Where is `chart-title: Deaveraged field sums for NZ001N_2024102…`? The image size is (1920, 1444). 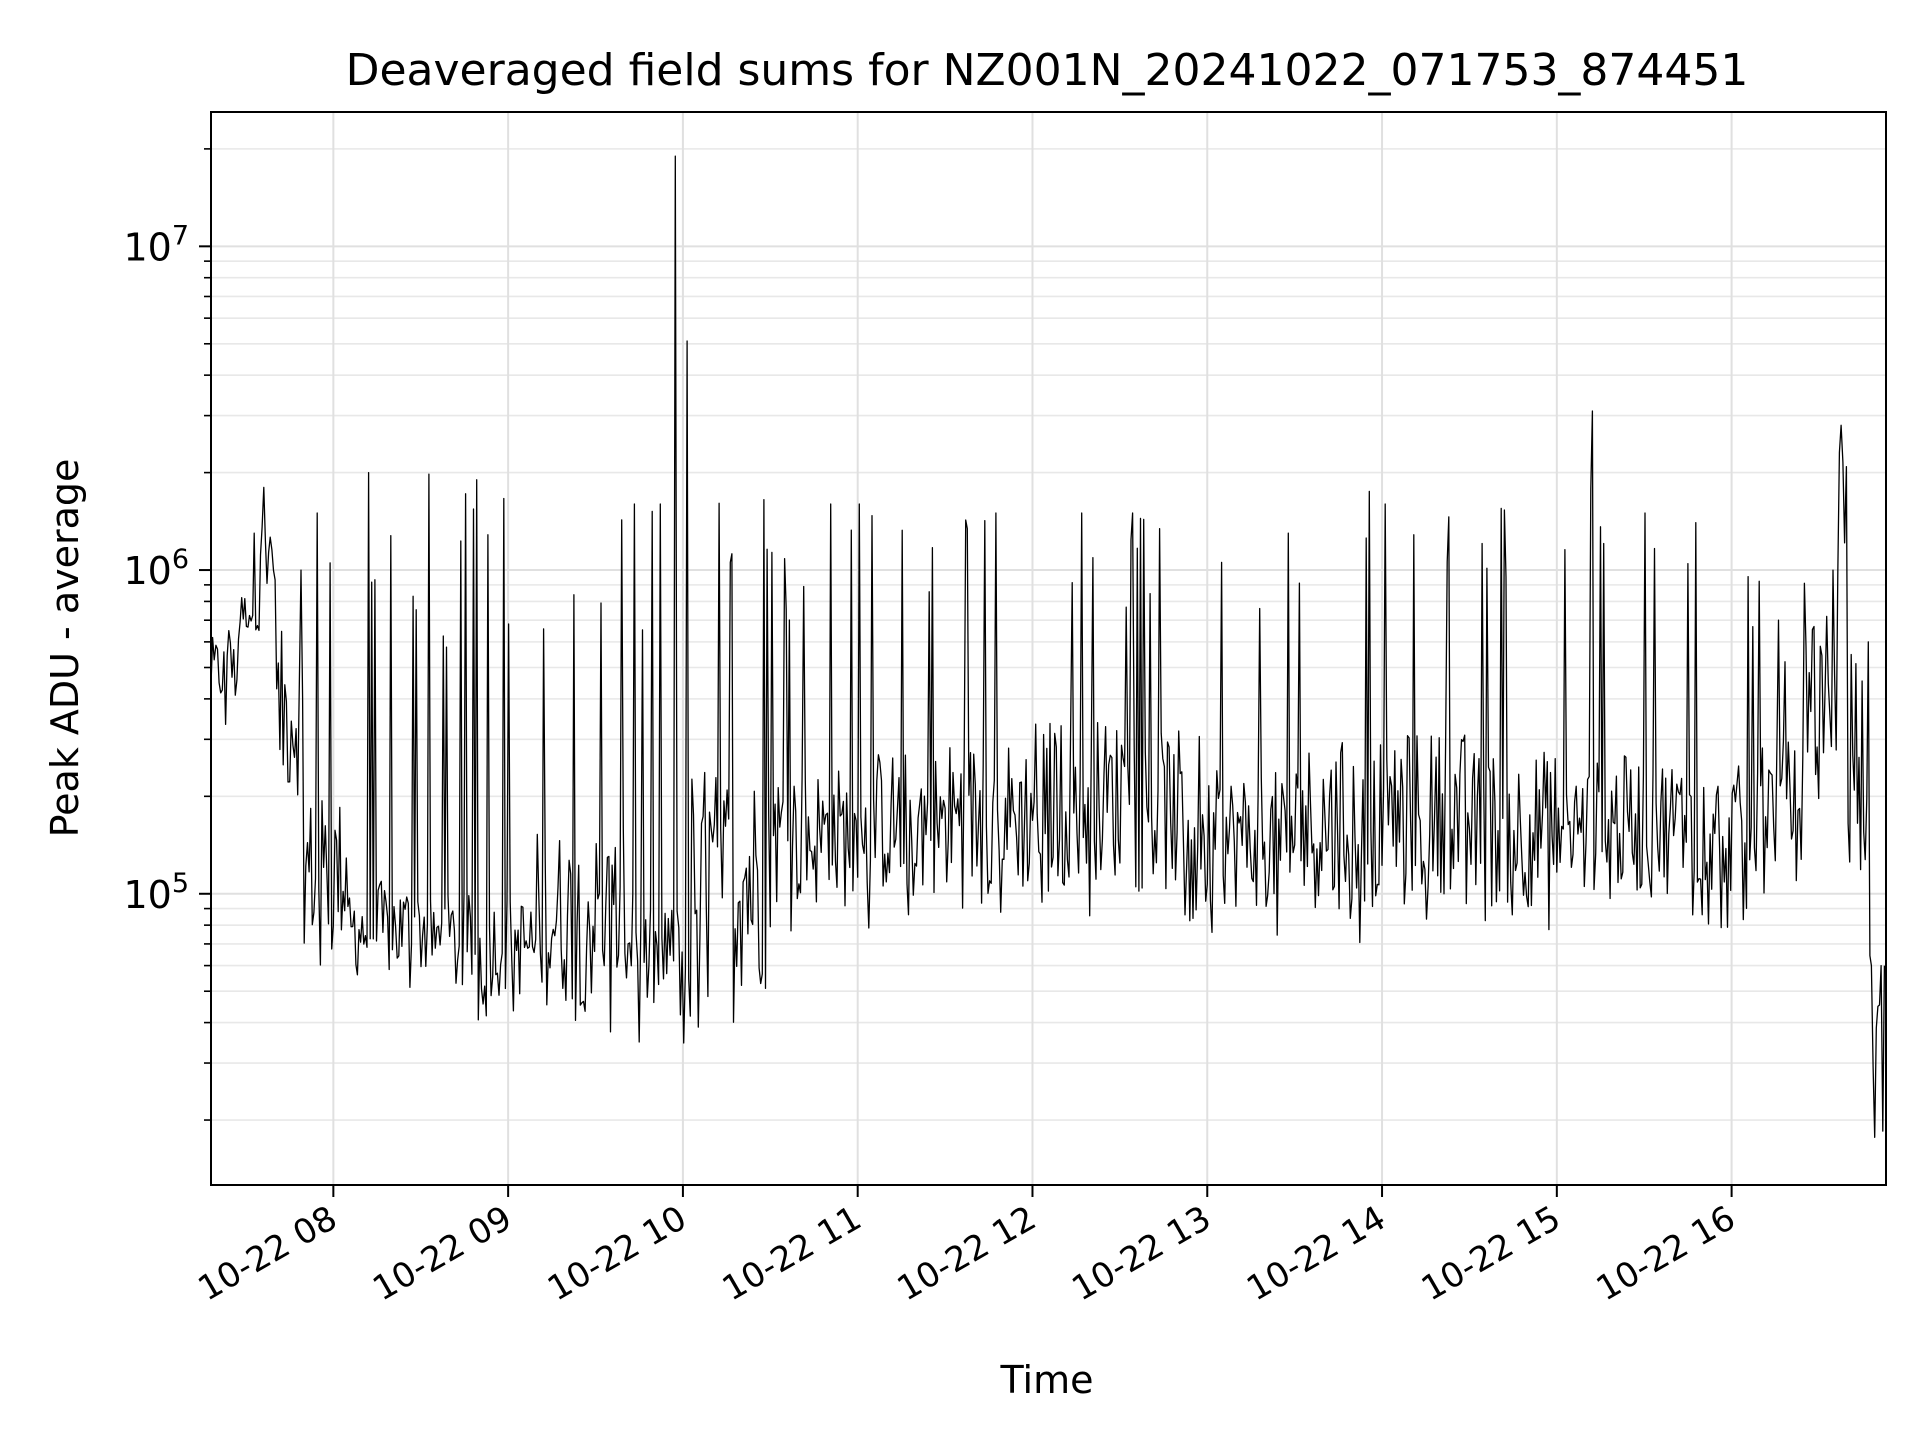
chart-title: Deaveraged field sums for NZ001N_2024102… is located at coordinates (1047, 70).